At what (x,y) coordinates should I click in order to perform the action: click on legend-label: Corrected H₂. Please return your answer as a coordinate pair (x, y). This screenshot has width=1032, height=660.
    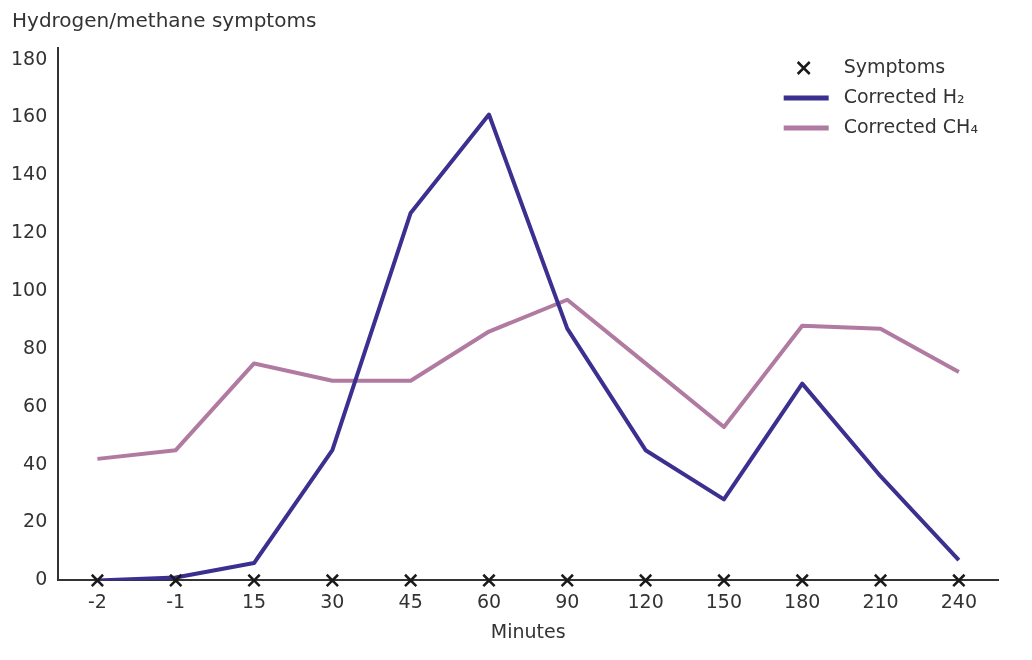
    Looking at the image, I should click on (904, 95).